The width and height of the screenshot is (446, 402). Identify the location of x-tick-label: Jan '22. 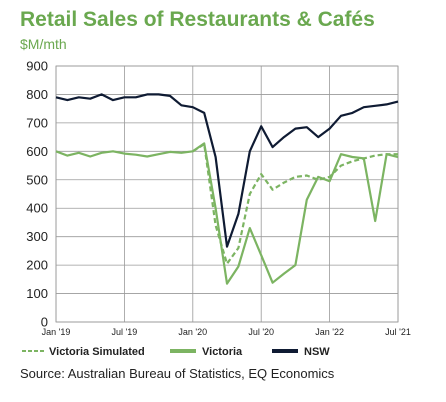
(329, 332).